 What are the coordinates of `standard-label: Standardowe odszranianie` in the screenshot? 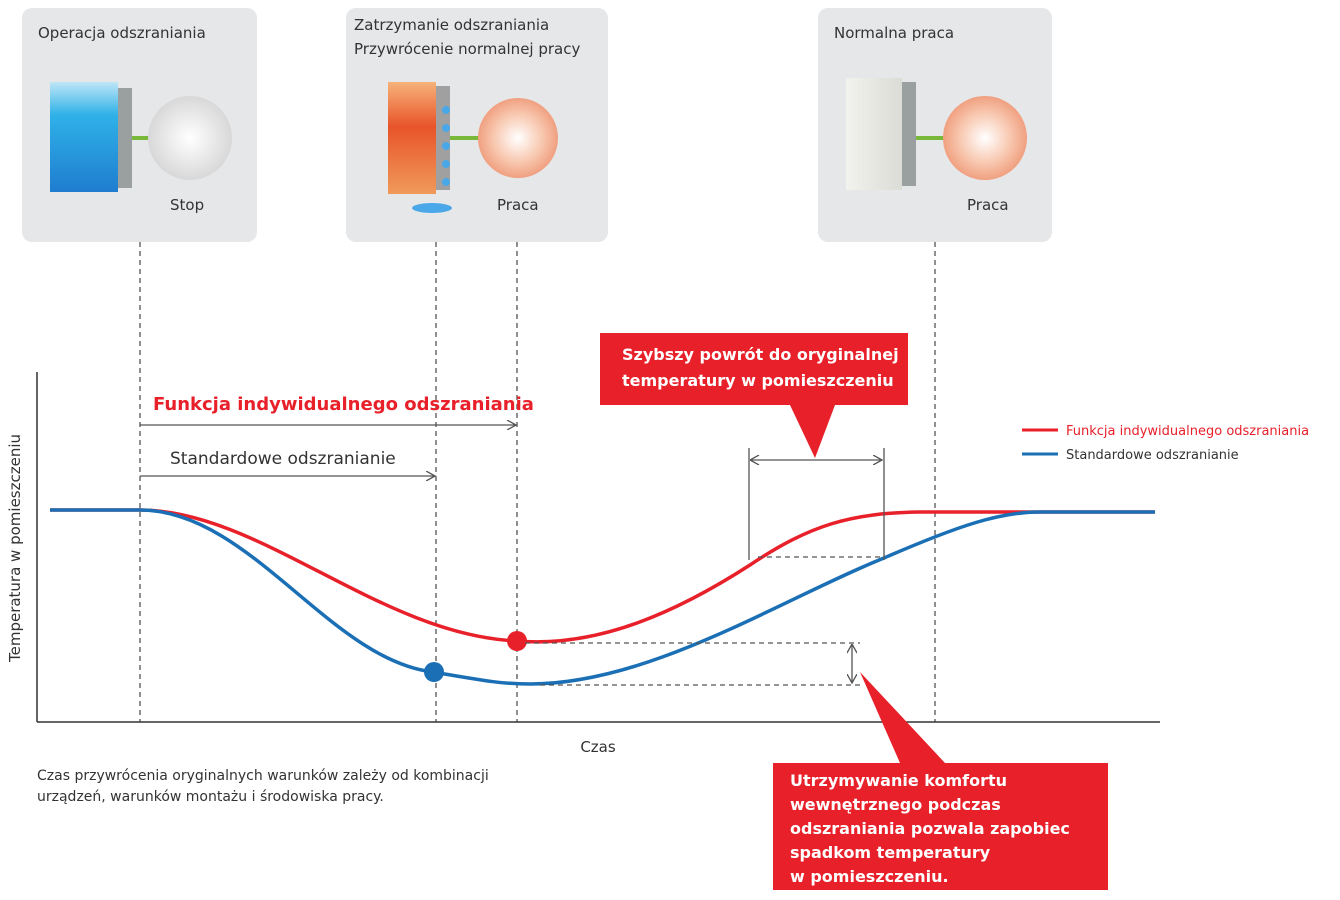 It's located at (283, 459).